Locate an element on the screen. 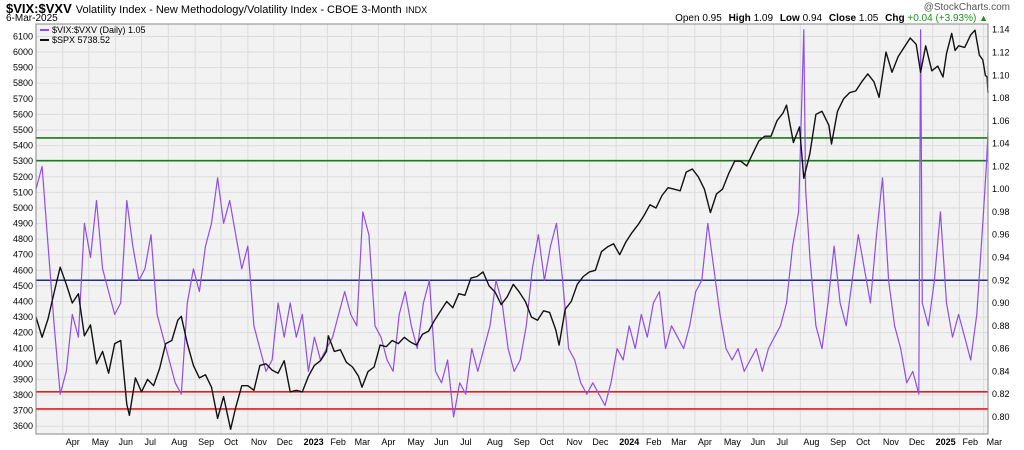  left-tick-label: 4800 is located at coordinates (23, 239).